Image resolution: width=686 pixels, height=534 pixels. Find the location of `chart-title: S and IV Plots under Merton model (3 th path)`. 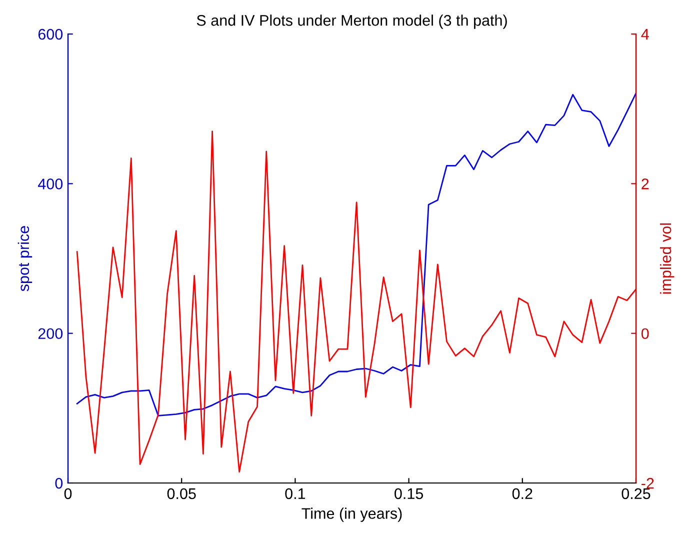

chart-title: S and IV Plots under Merton model (3 th path) is located at coordinates (351, 21).